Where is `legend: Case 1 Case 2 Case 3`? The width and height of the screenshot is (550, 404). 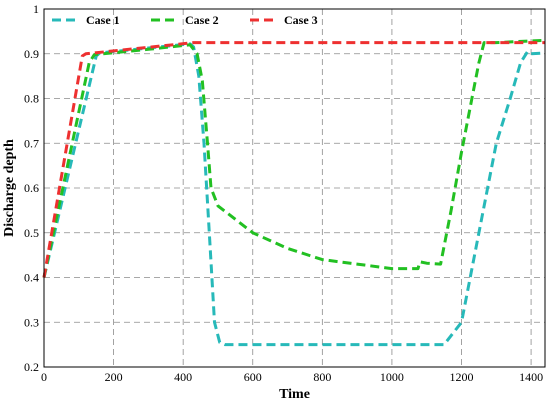
legend: Case 1 Case 2 Case 3 is located at coordinates (185, 20).